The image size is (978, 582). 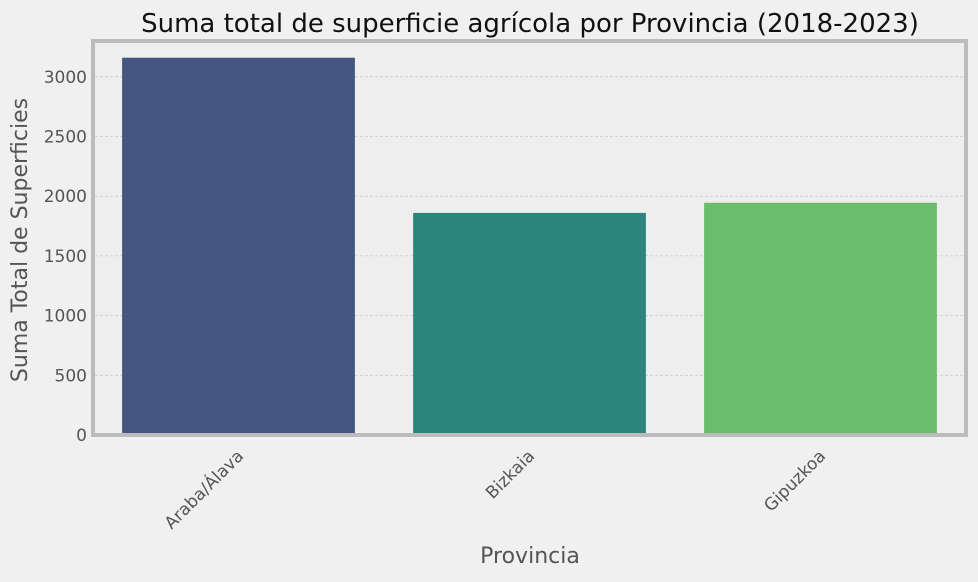 What do you see at coordinates (20, 240) in the screenshot?
I see `y-axis-label: Suma Total de Superficies` at bounding box center [20, 240].